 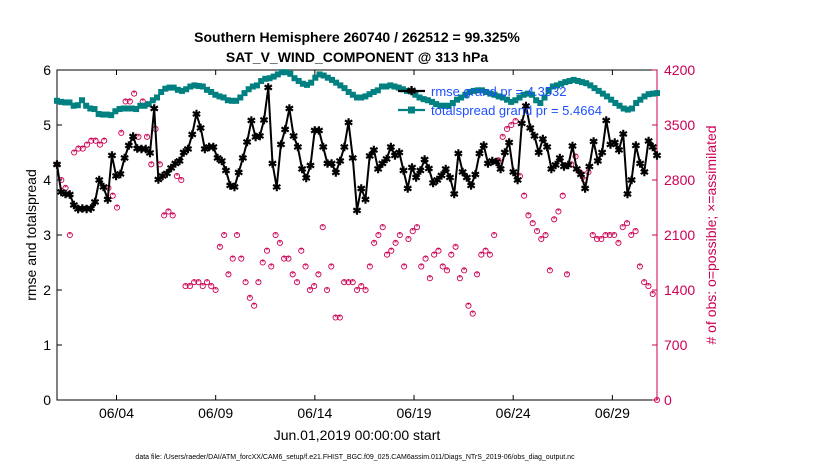 I want to click on y-right-tick-label: 3500, so click(x=679, y=125).